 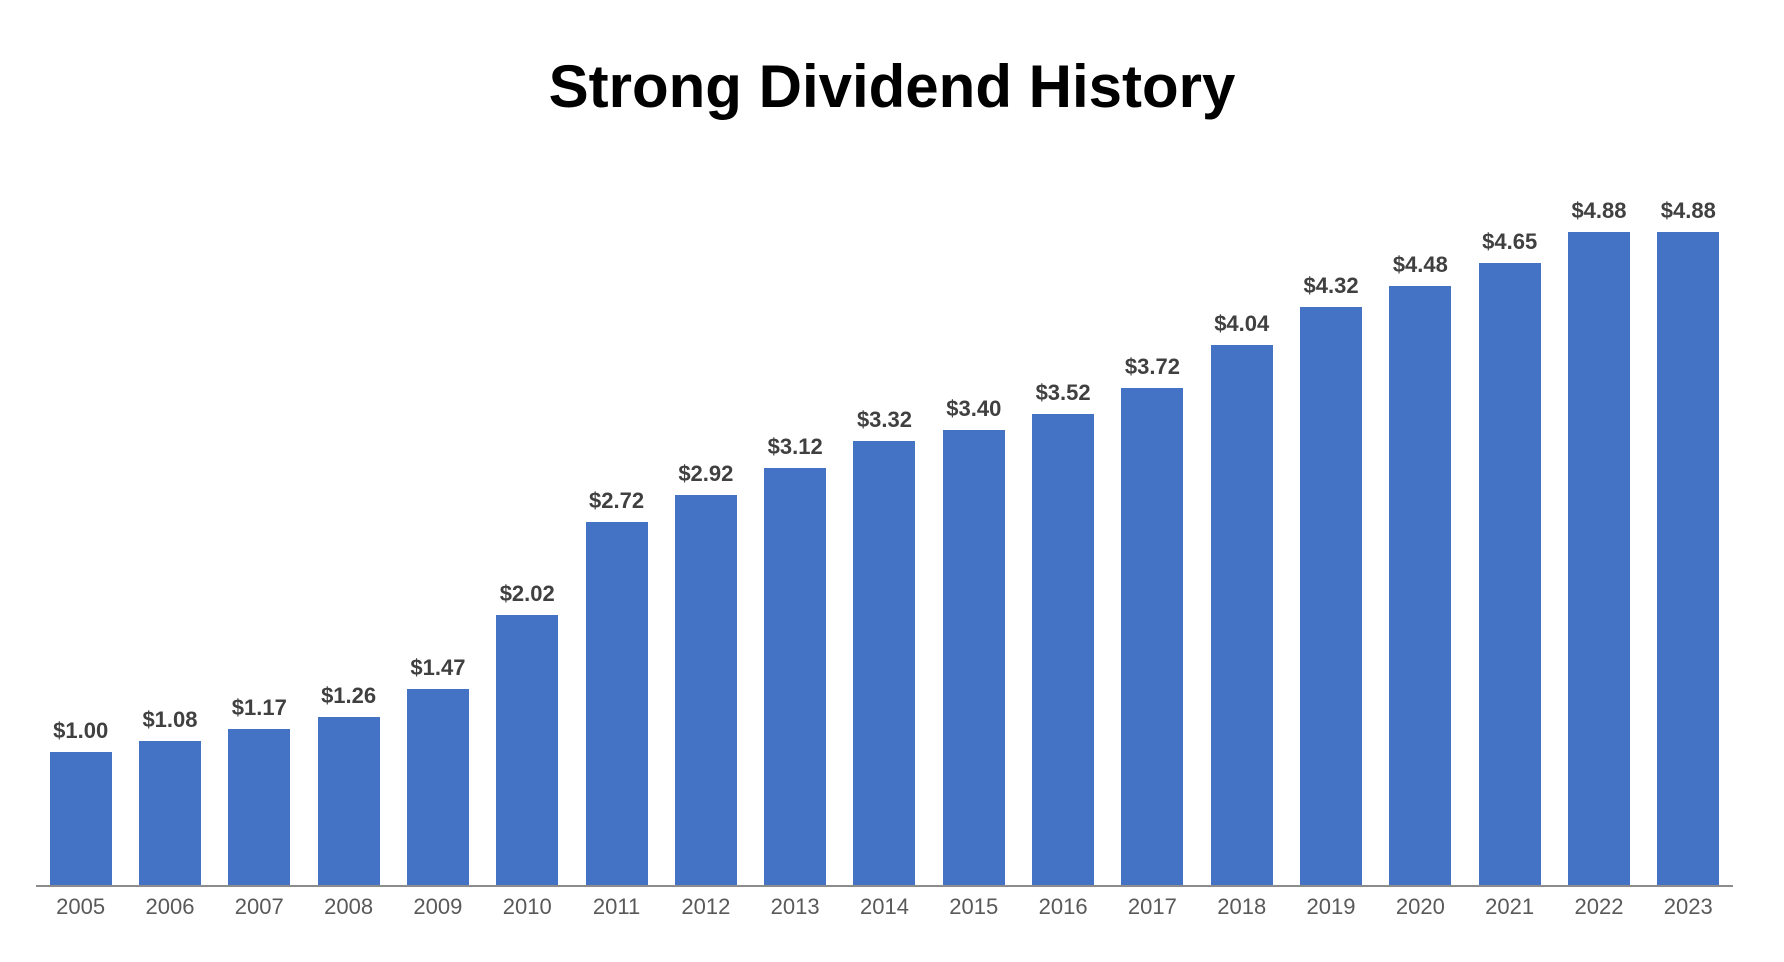 I want to click on bar-value-label: $1.00, so click(x=81, y=730).